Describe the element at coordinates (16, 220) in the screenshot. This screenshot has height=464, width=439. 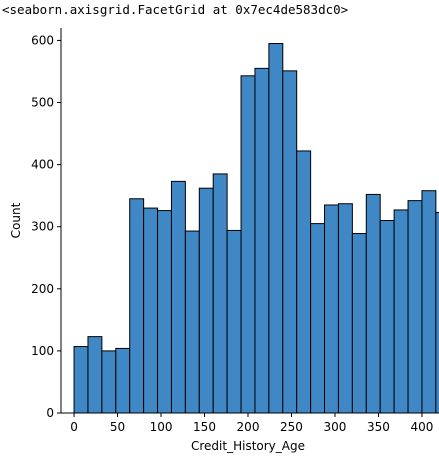
I see `y-axis-label: Count` at that location.